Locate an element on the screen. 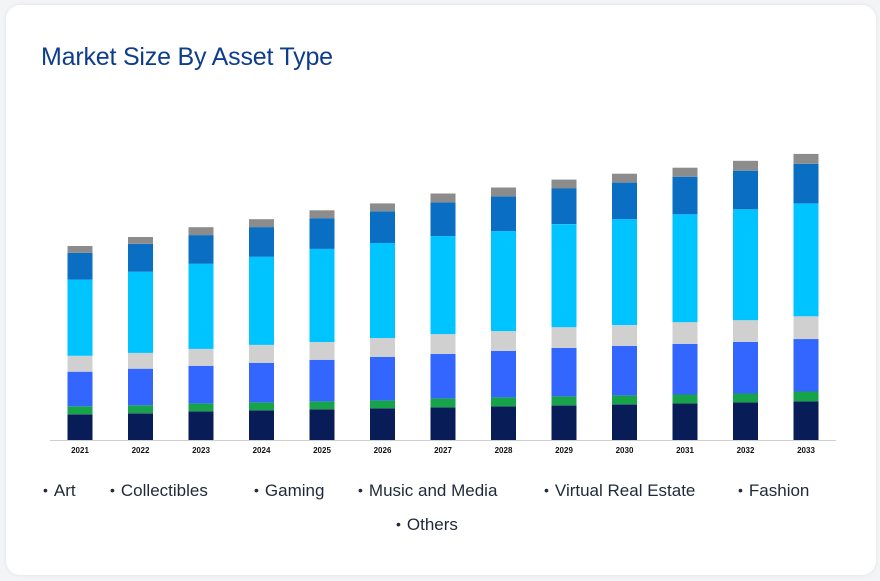 This screenshot has width=880, height=581. bar-segment-gaming-2032 is located at coordinates (745, 368).